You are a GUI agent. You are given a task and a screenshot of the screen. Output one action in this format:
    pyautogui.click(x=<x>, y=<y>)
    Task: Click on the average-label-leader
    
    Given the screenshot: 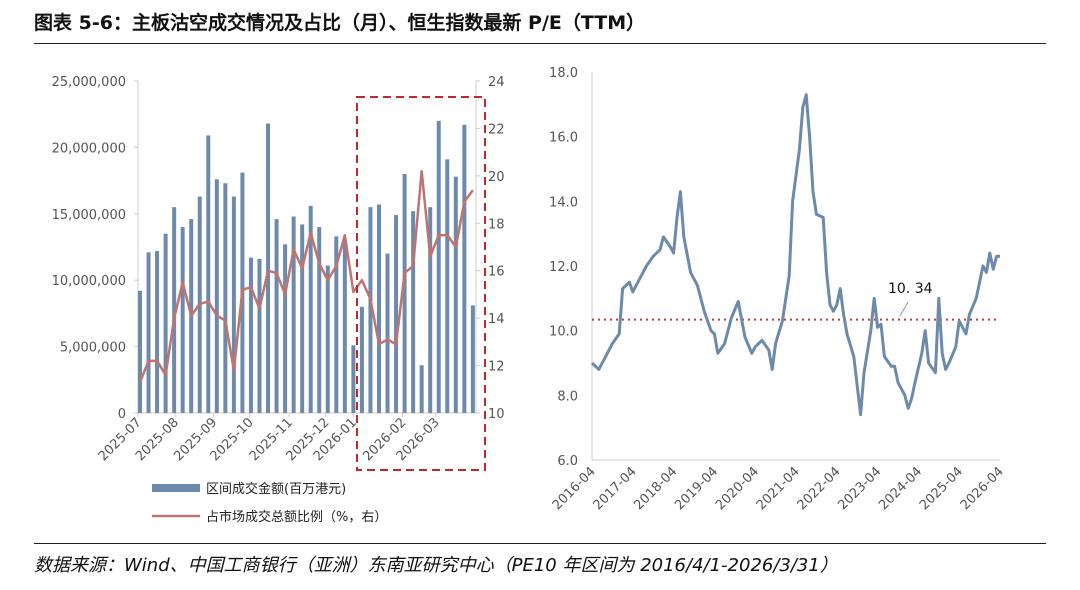 What is the action you would take?
    pyautogui.click(x=904, y=309)
    